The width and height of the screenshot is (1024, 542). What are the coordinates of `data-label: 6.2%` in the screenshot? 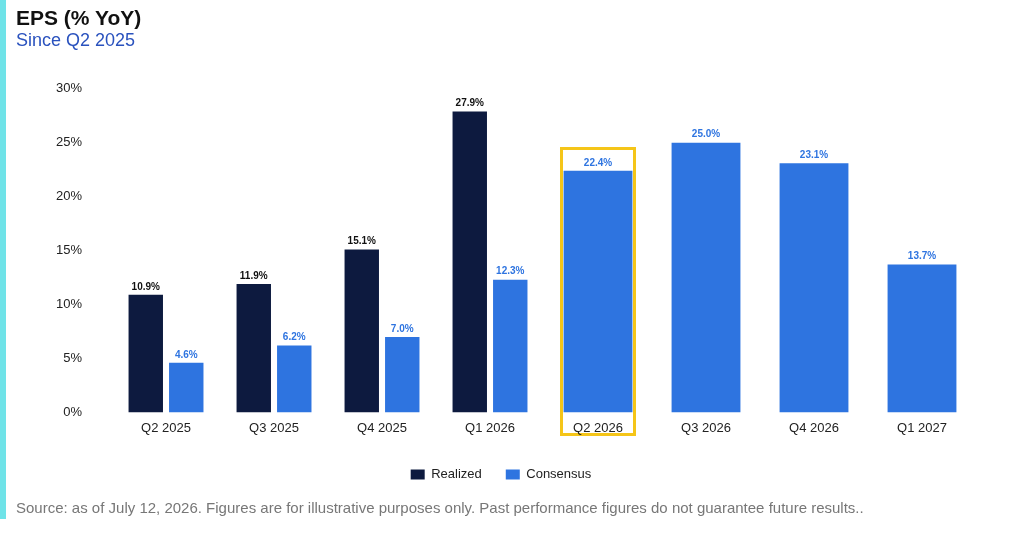 It's located at (294, 337).